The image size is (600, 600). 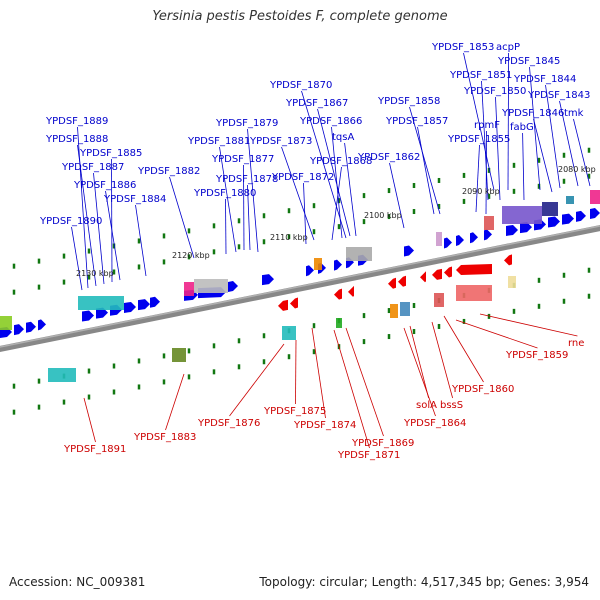 What do you see at coordinates (426, 405) in the screenshot?
I see `gene-label-reverse: solA` at bounding box center [426, 405].